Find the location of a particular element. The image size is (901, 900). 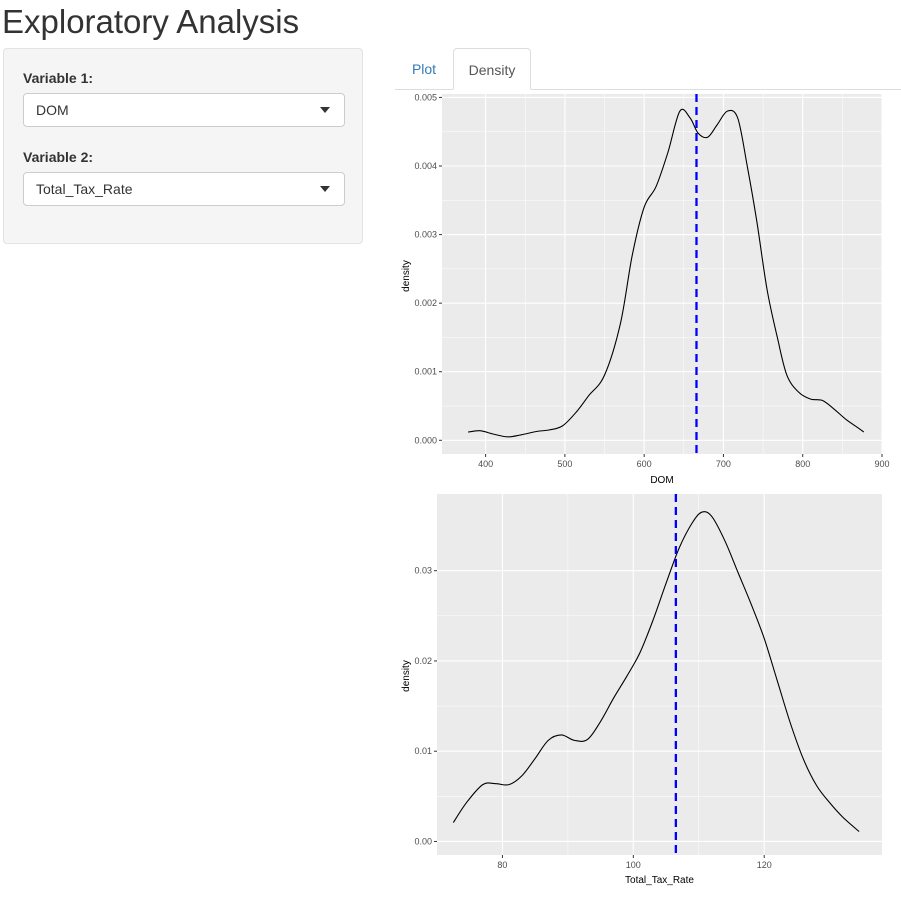

x-tick-label: 800 is located at coordinates (802, 464).